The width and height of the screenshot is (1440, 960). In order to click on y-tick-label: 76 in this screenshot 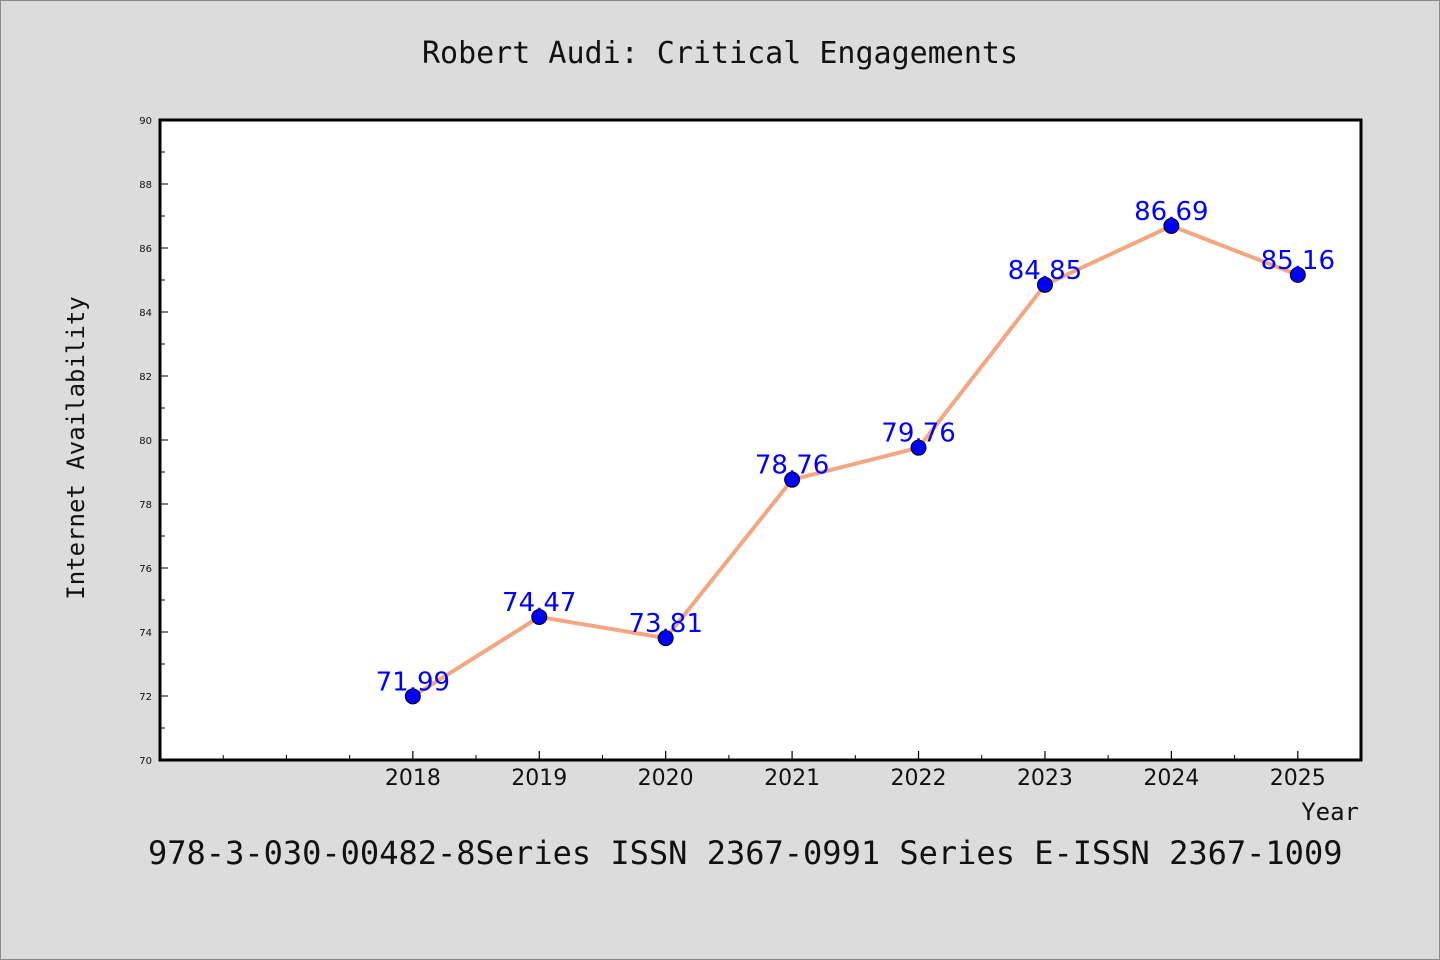, I will do `click(145, 569)`.